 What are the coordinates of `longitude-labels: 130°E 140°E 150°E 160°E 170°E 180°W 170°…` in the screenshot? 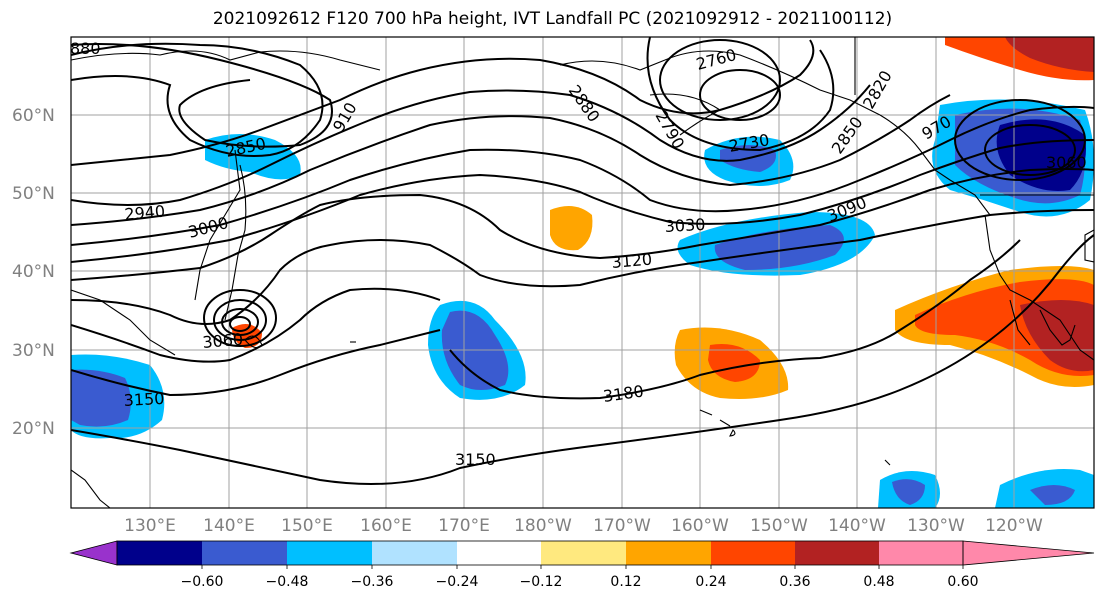 It's located at (583, 526).